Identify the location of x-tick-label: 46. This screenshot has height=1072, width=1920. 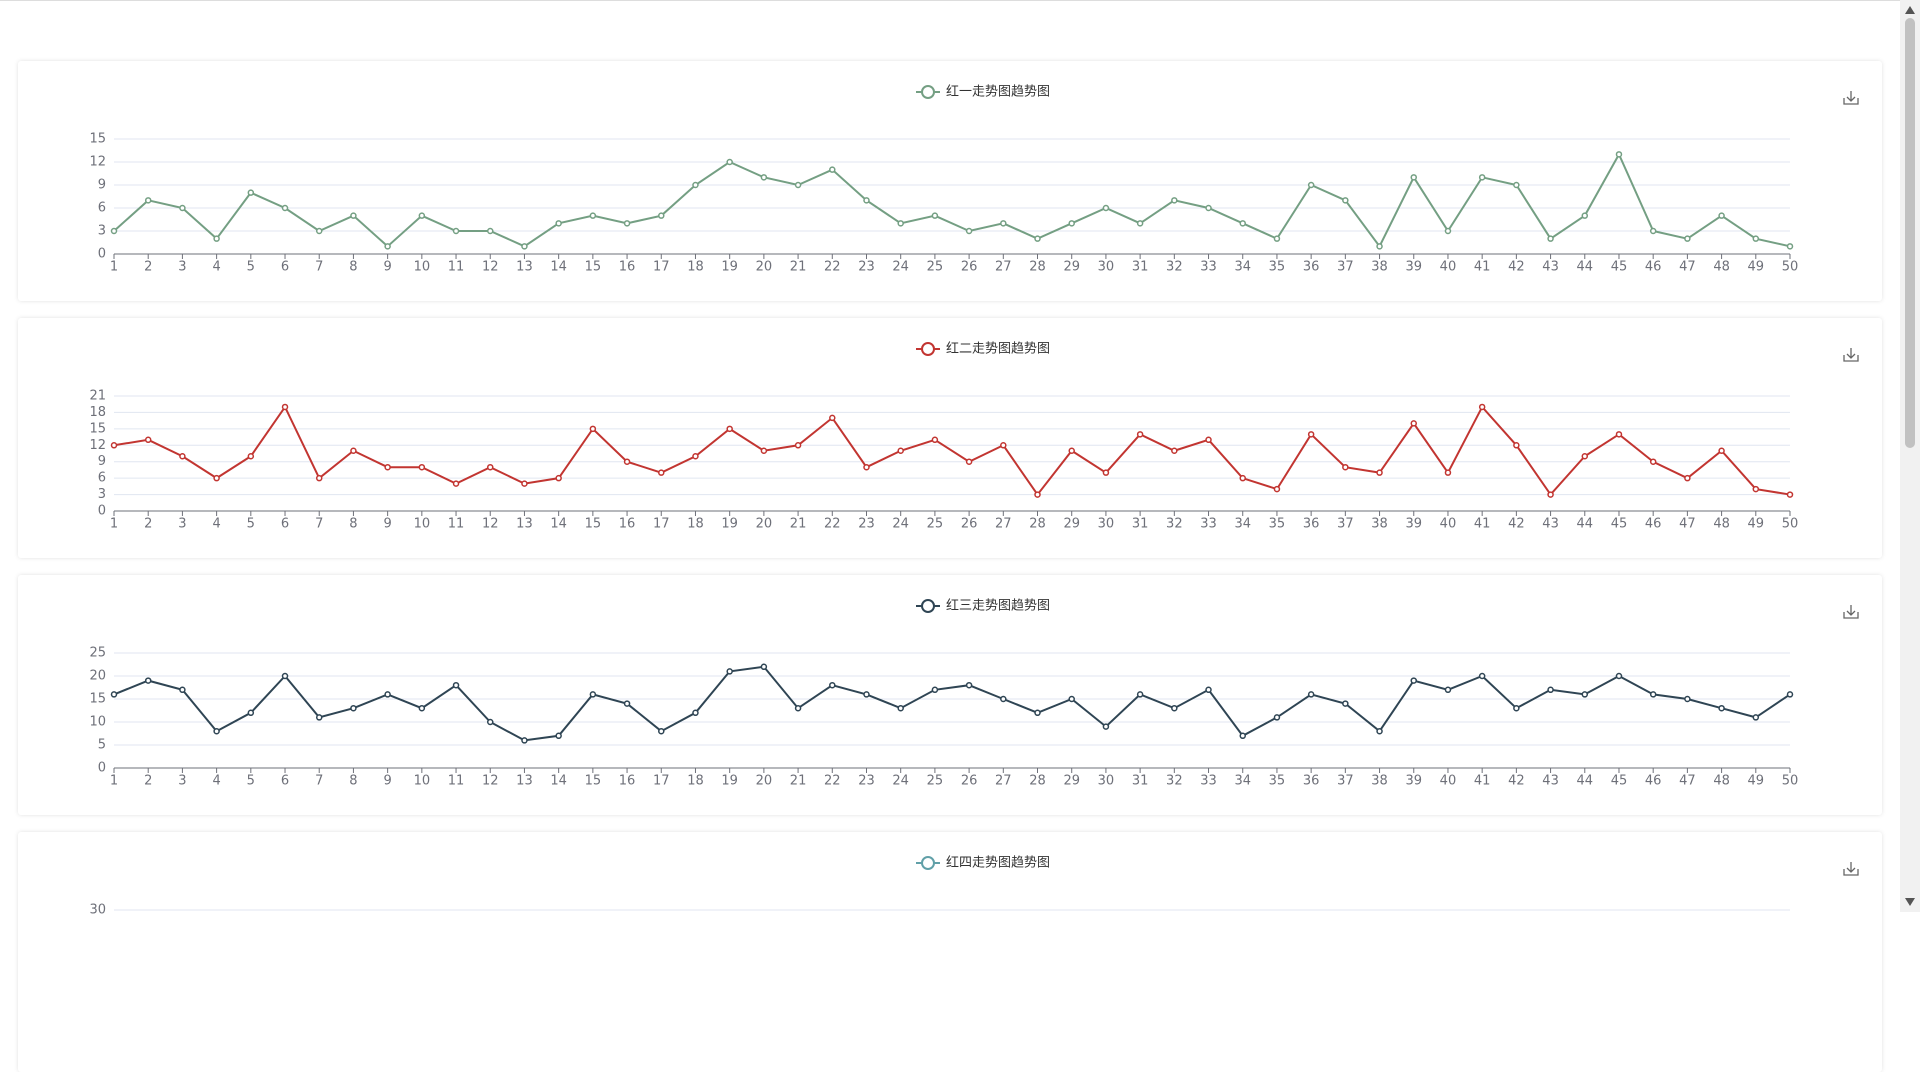
(1653, 781).